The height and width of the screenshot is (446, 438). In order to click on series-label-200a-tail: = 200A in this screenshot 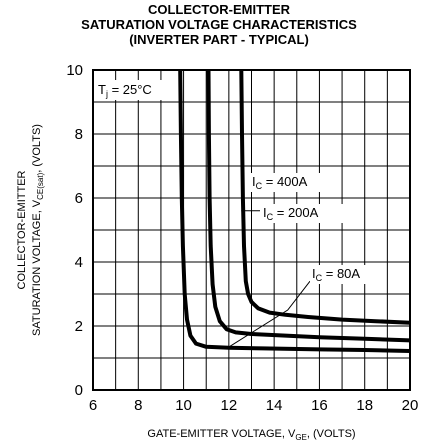, I will do `click(296, 212)`.